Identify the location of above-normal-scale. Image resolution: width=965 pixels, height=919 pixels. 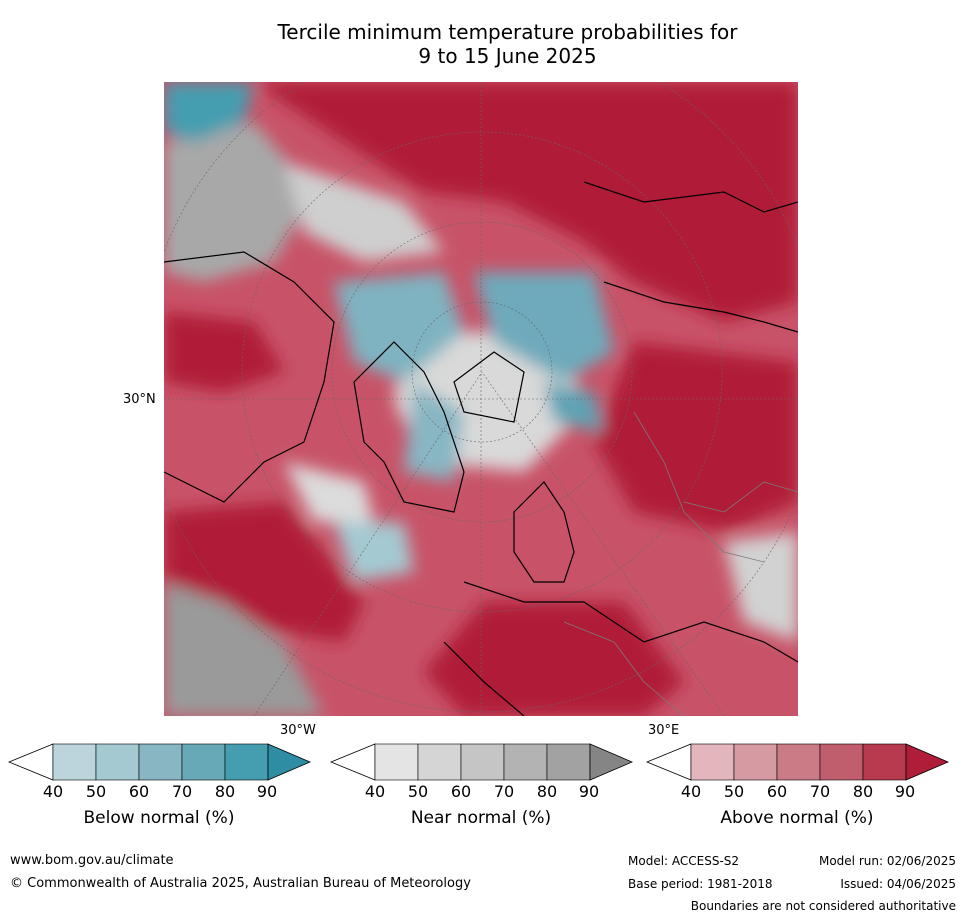
(797, 762).